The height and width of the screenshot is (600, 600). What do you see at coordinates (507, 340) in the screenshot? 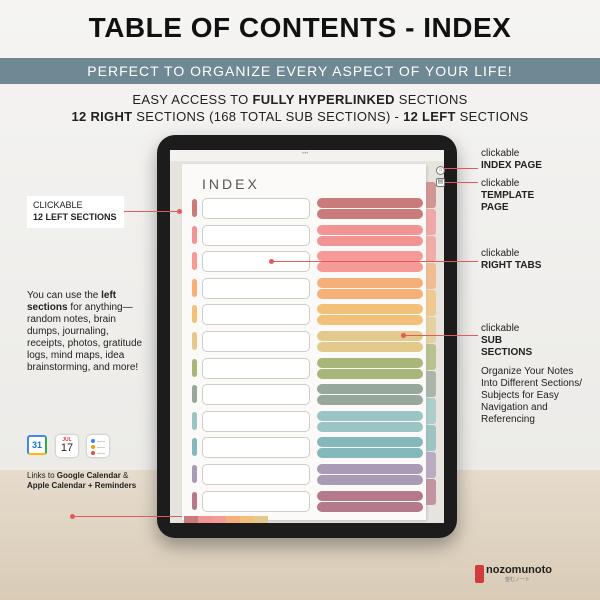
I see `callout-sub-sections: clickable SUB SECTIONS` at bounding box center [507, 340].